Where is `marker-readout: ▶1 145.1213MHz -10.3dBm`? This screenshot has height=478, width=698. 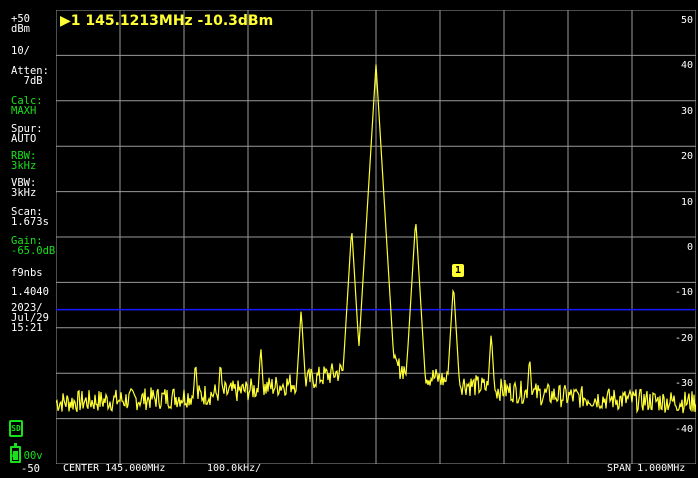
marker-readout: ▶1 145.1213MHz -10.3dBm is located at coordinates (167, 21).